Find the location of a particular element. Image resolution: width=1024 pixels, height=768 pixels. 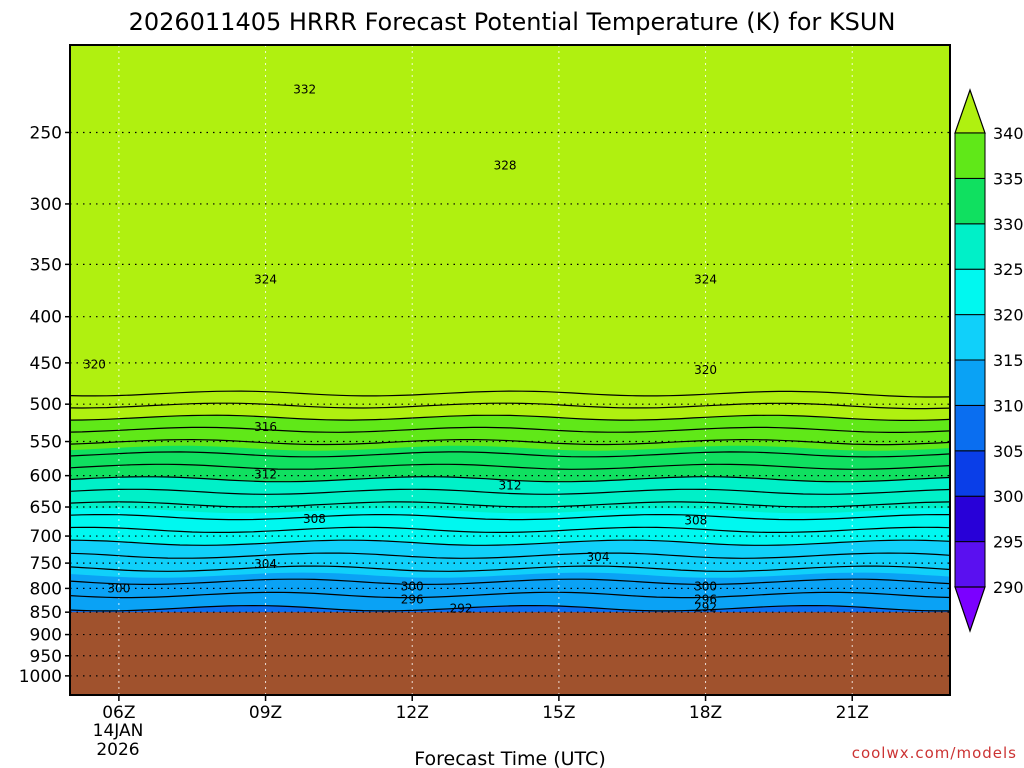

x-tick-label: 15Z is located at coordinates (558, 713).